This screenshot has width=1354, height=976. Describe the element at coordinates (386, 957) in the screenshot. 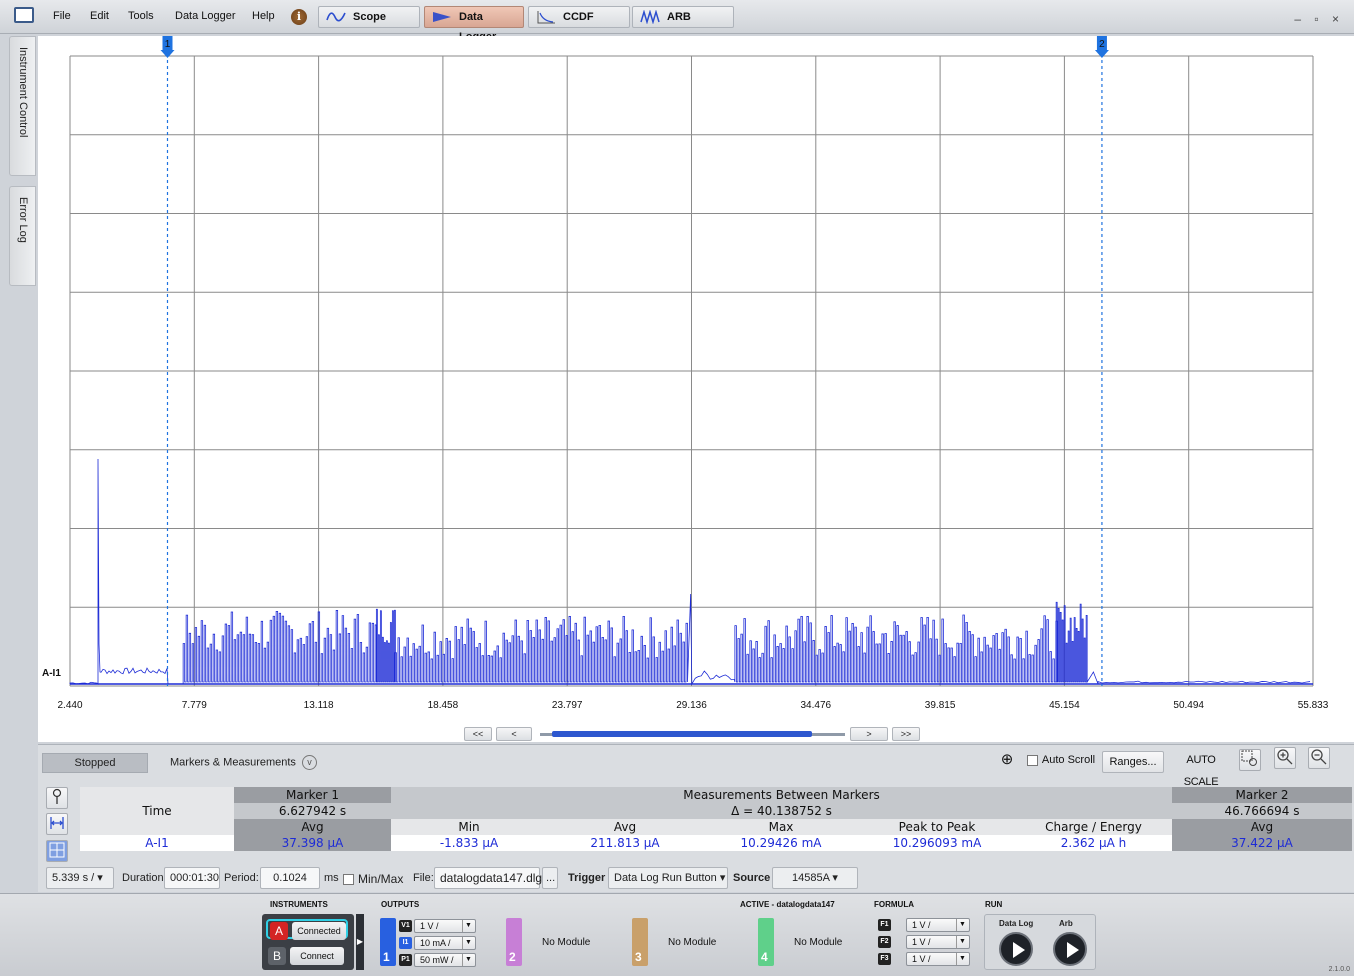

I see `slot-1-number: 1` at that location.